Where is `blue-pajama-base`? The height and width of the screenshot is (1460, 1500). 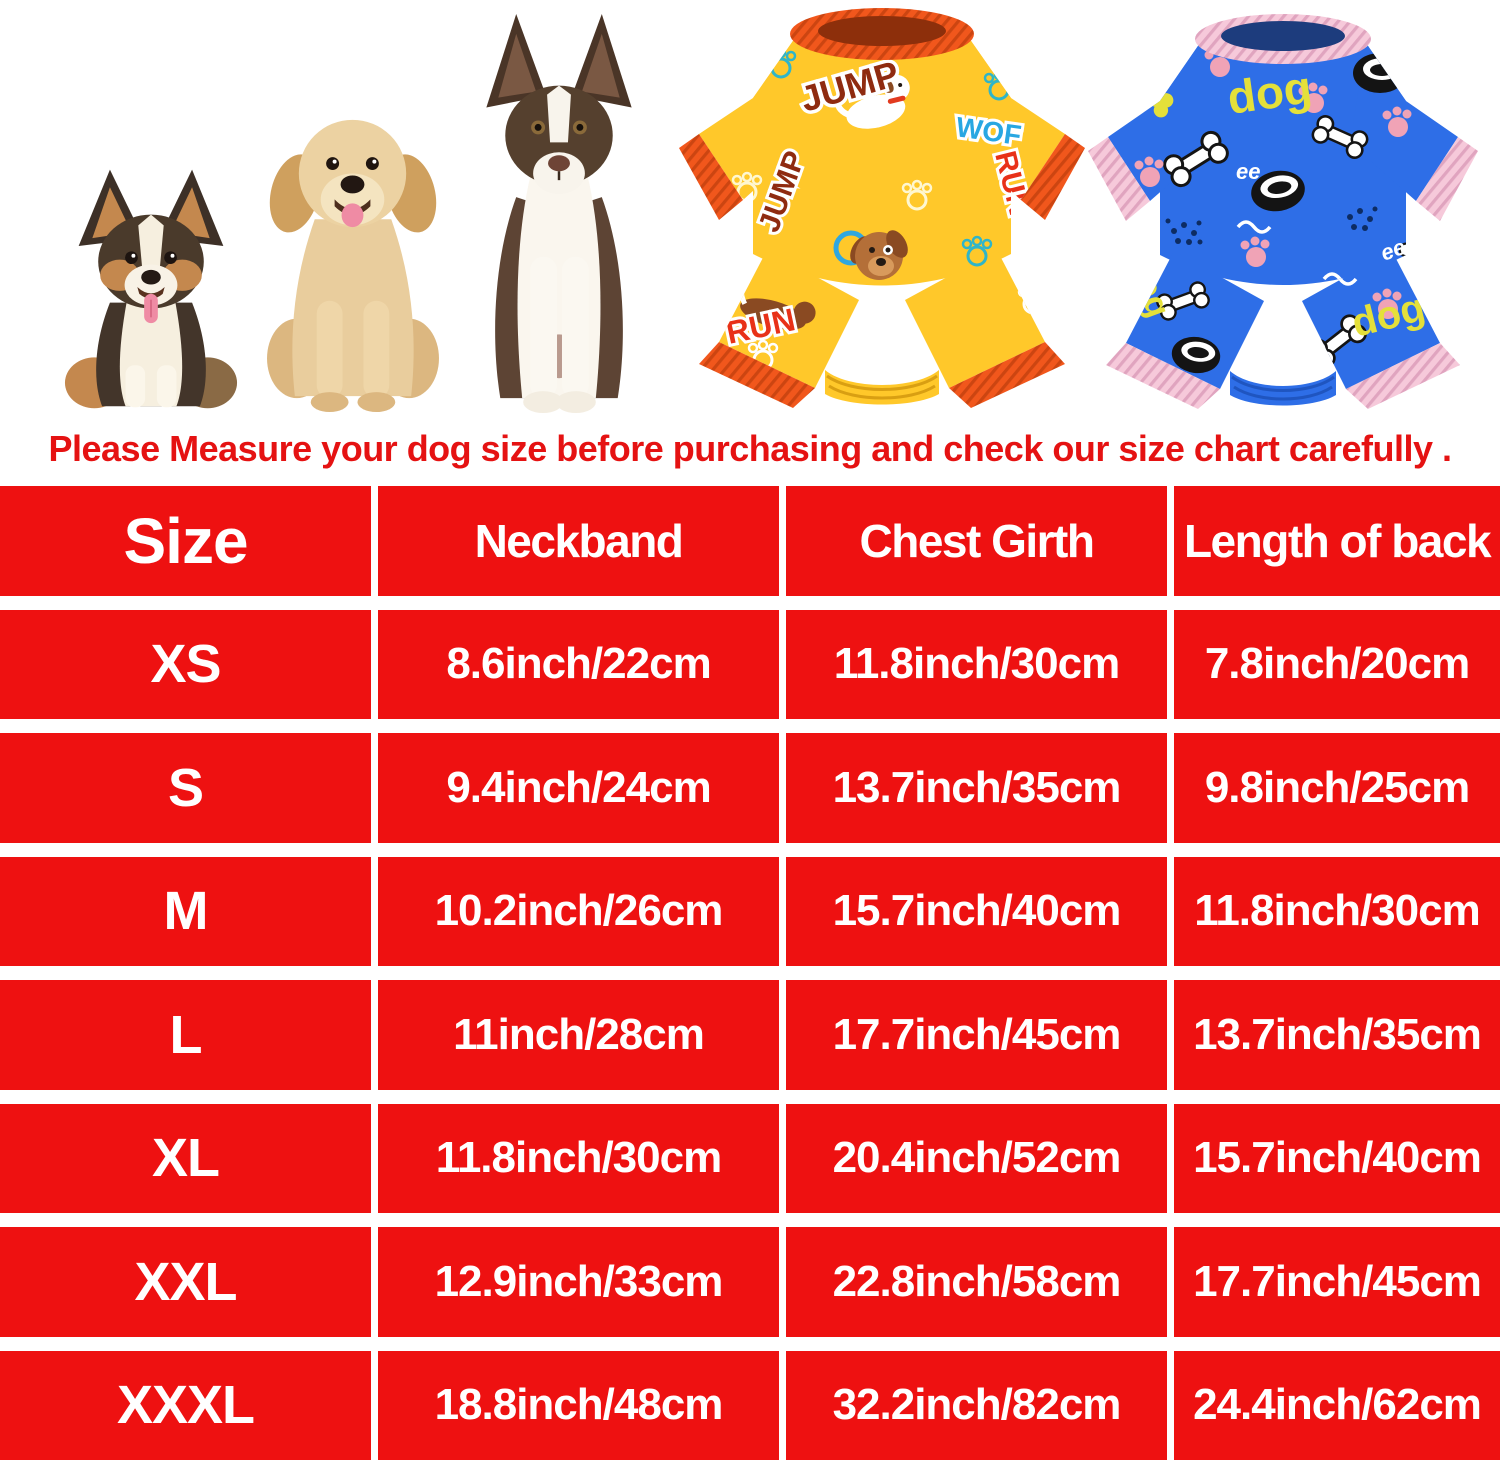 blue-pajama-base is located at coordinates (1283, 224).